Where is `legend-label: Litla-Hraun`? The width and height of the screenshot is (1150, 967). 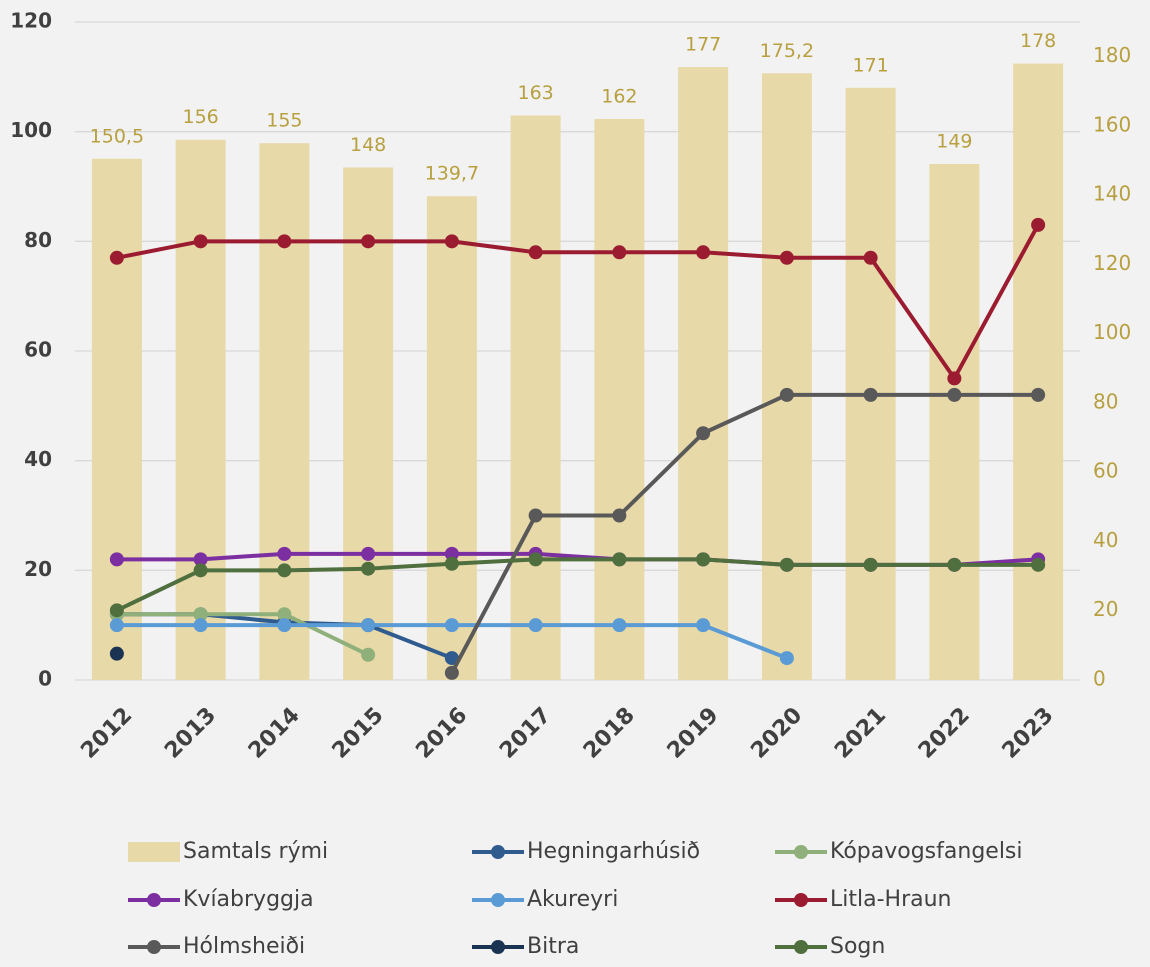 legend-label: Litla-Hraun is located at coordinates (890, 899).